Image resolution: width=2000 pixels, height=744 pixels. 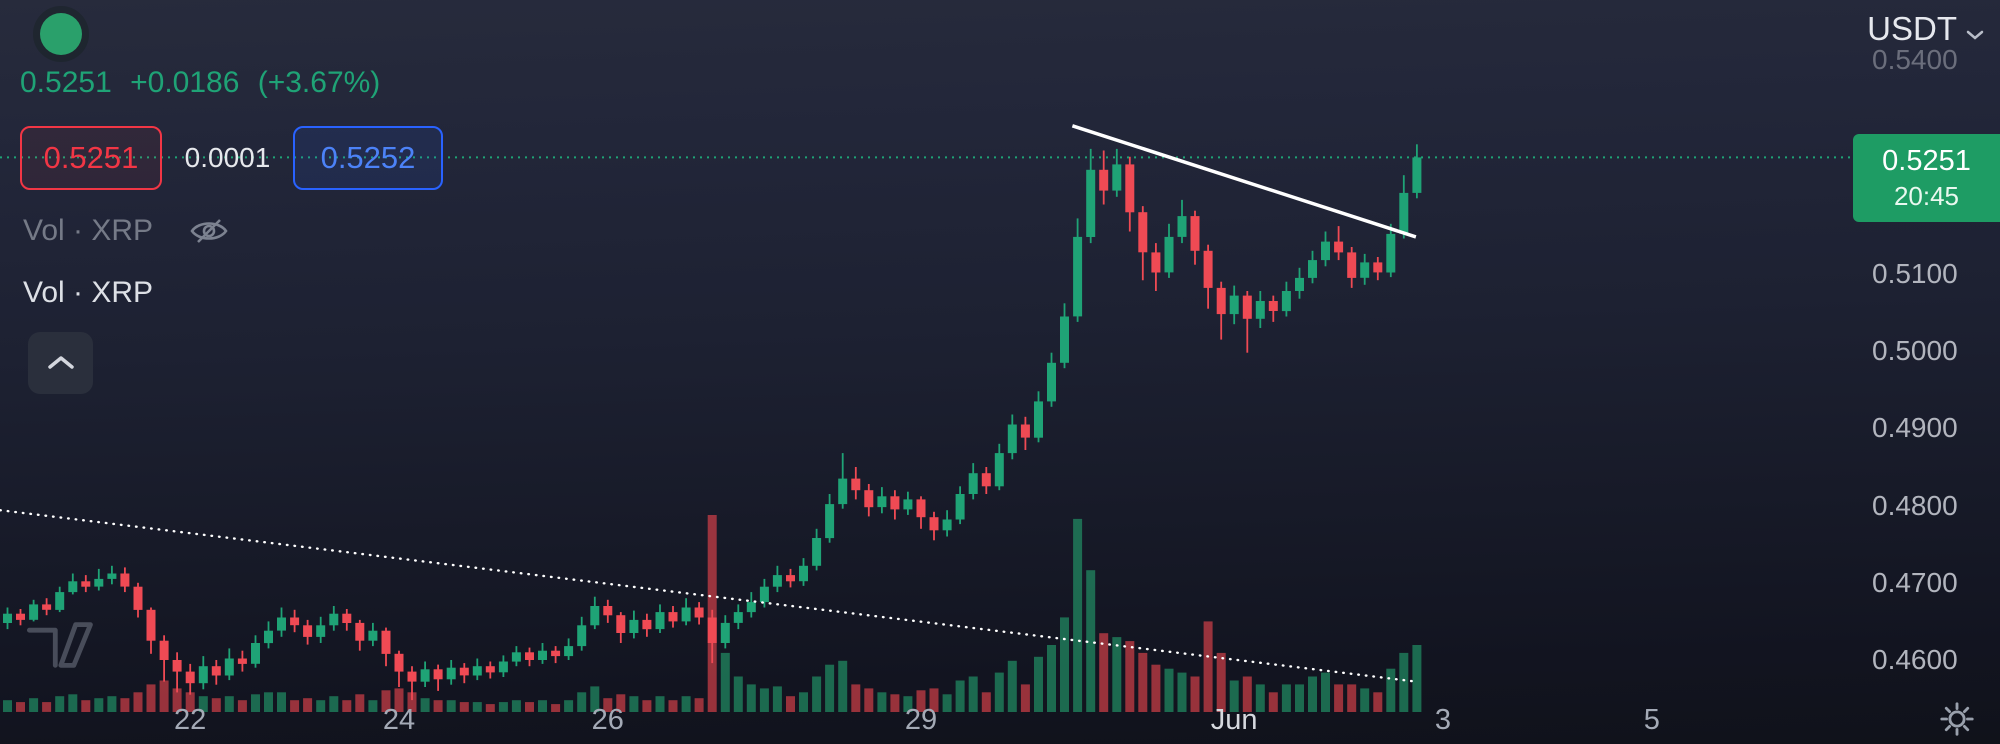 What do you see at coordinates (59, 645) in the screenshot?
I see `tradingview-logo` at bounding box center [59, 645].